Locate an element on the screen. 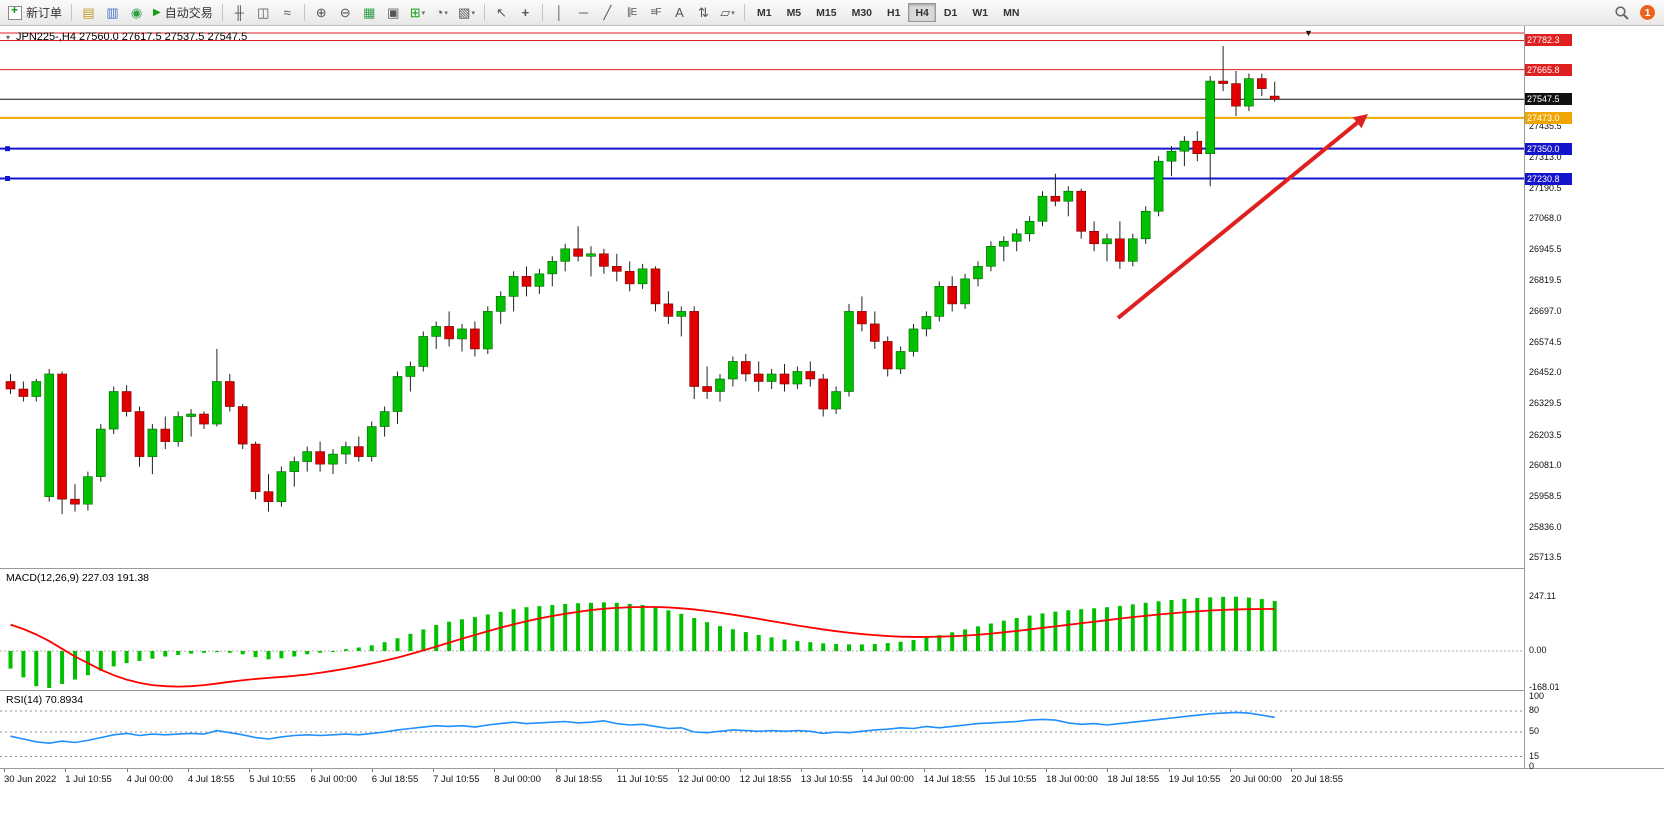 This screenshot has height=836, width=1664. timeframe-w1: W1 is located at coordinates (980, 12).